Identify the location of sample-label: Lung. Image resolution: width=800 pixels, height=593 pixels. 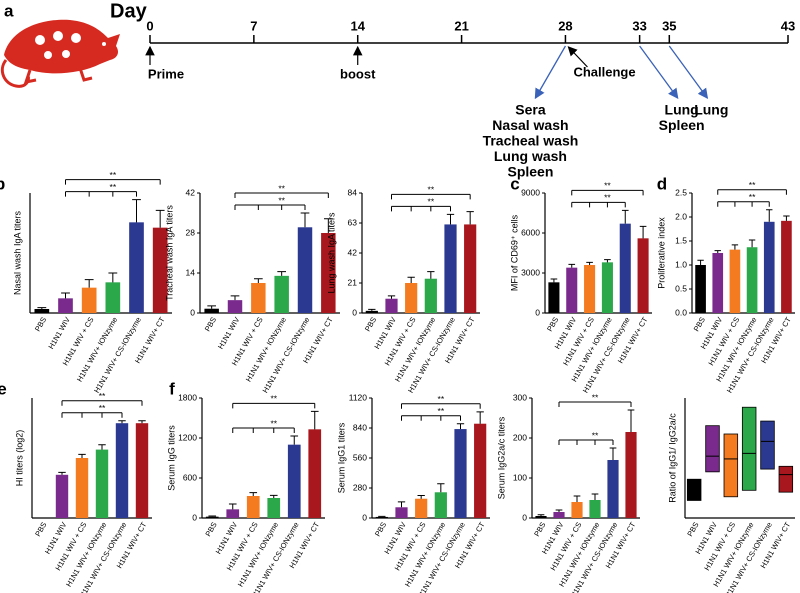
(682, 110).